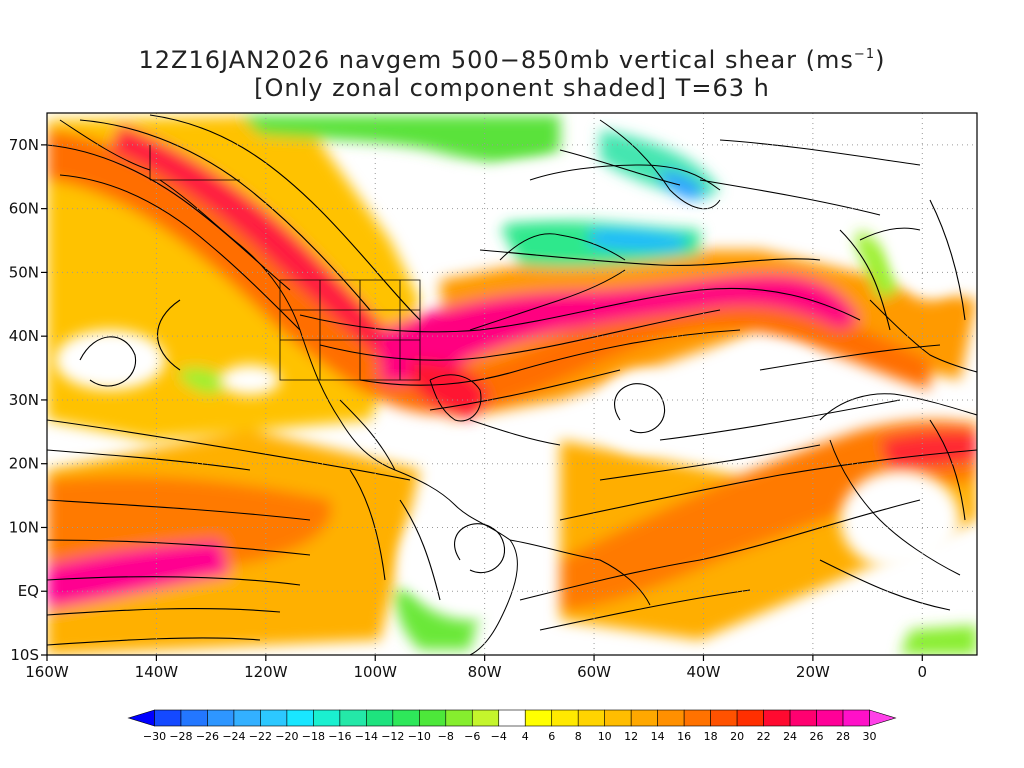 The height and width of the screenshot is (768, 1024). I want to click on map-title-line-2: [Only zonal component shaded] T=63 h, so click(512, 88).